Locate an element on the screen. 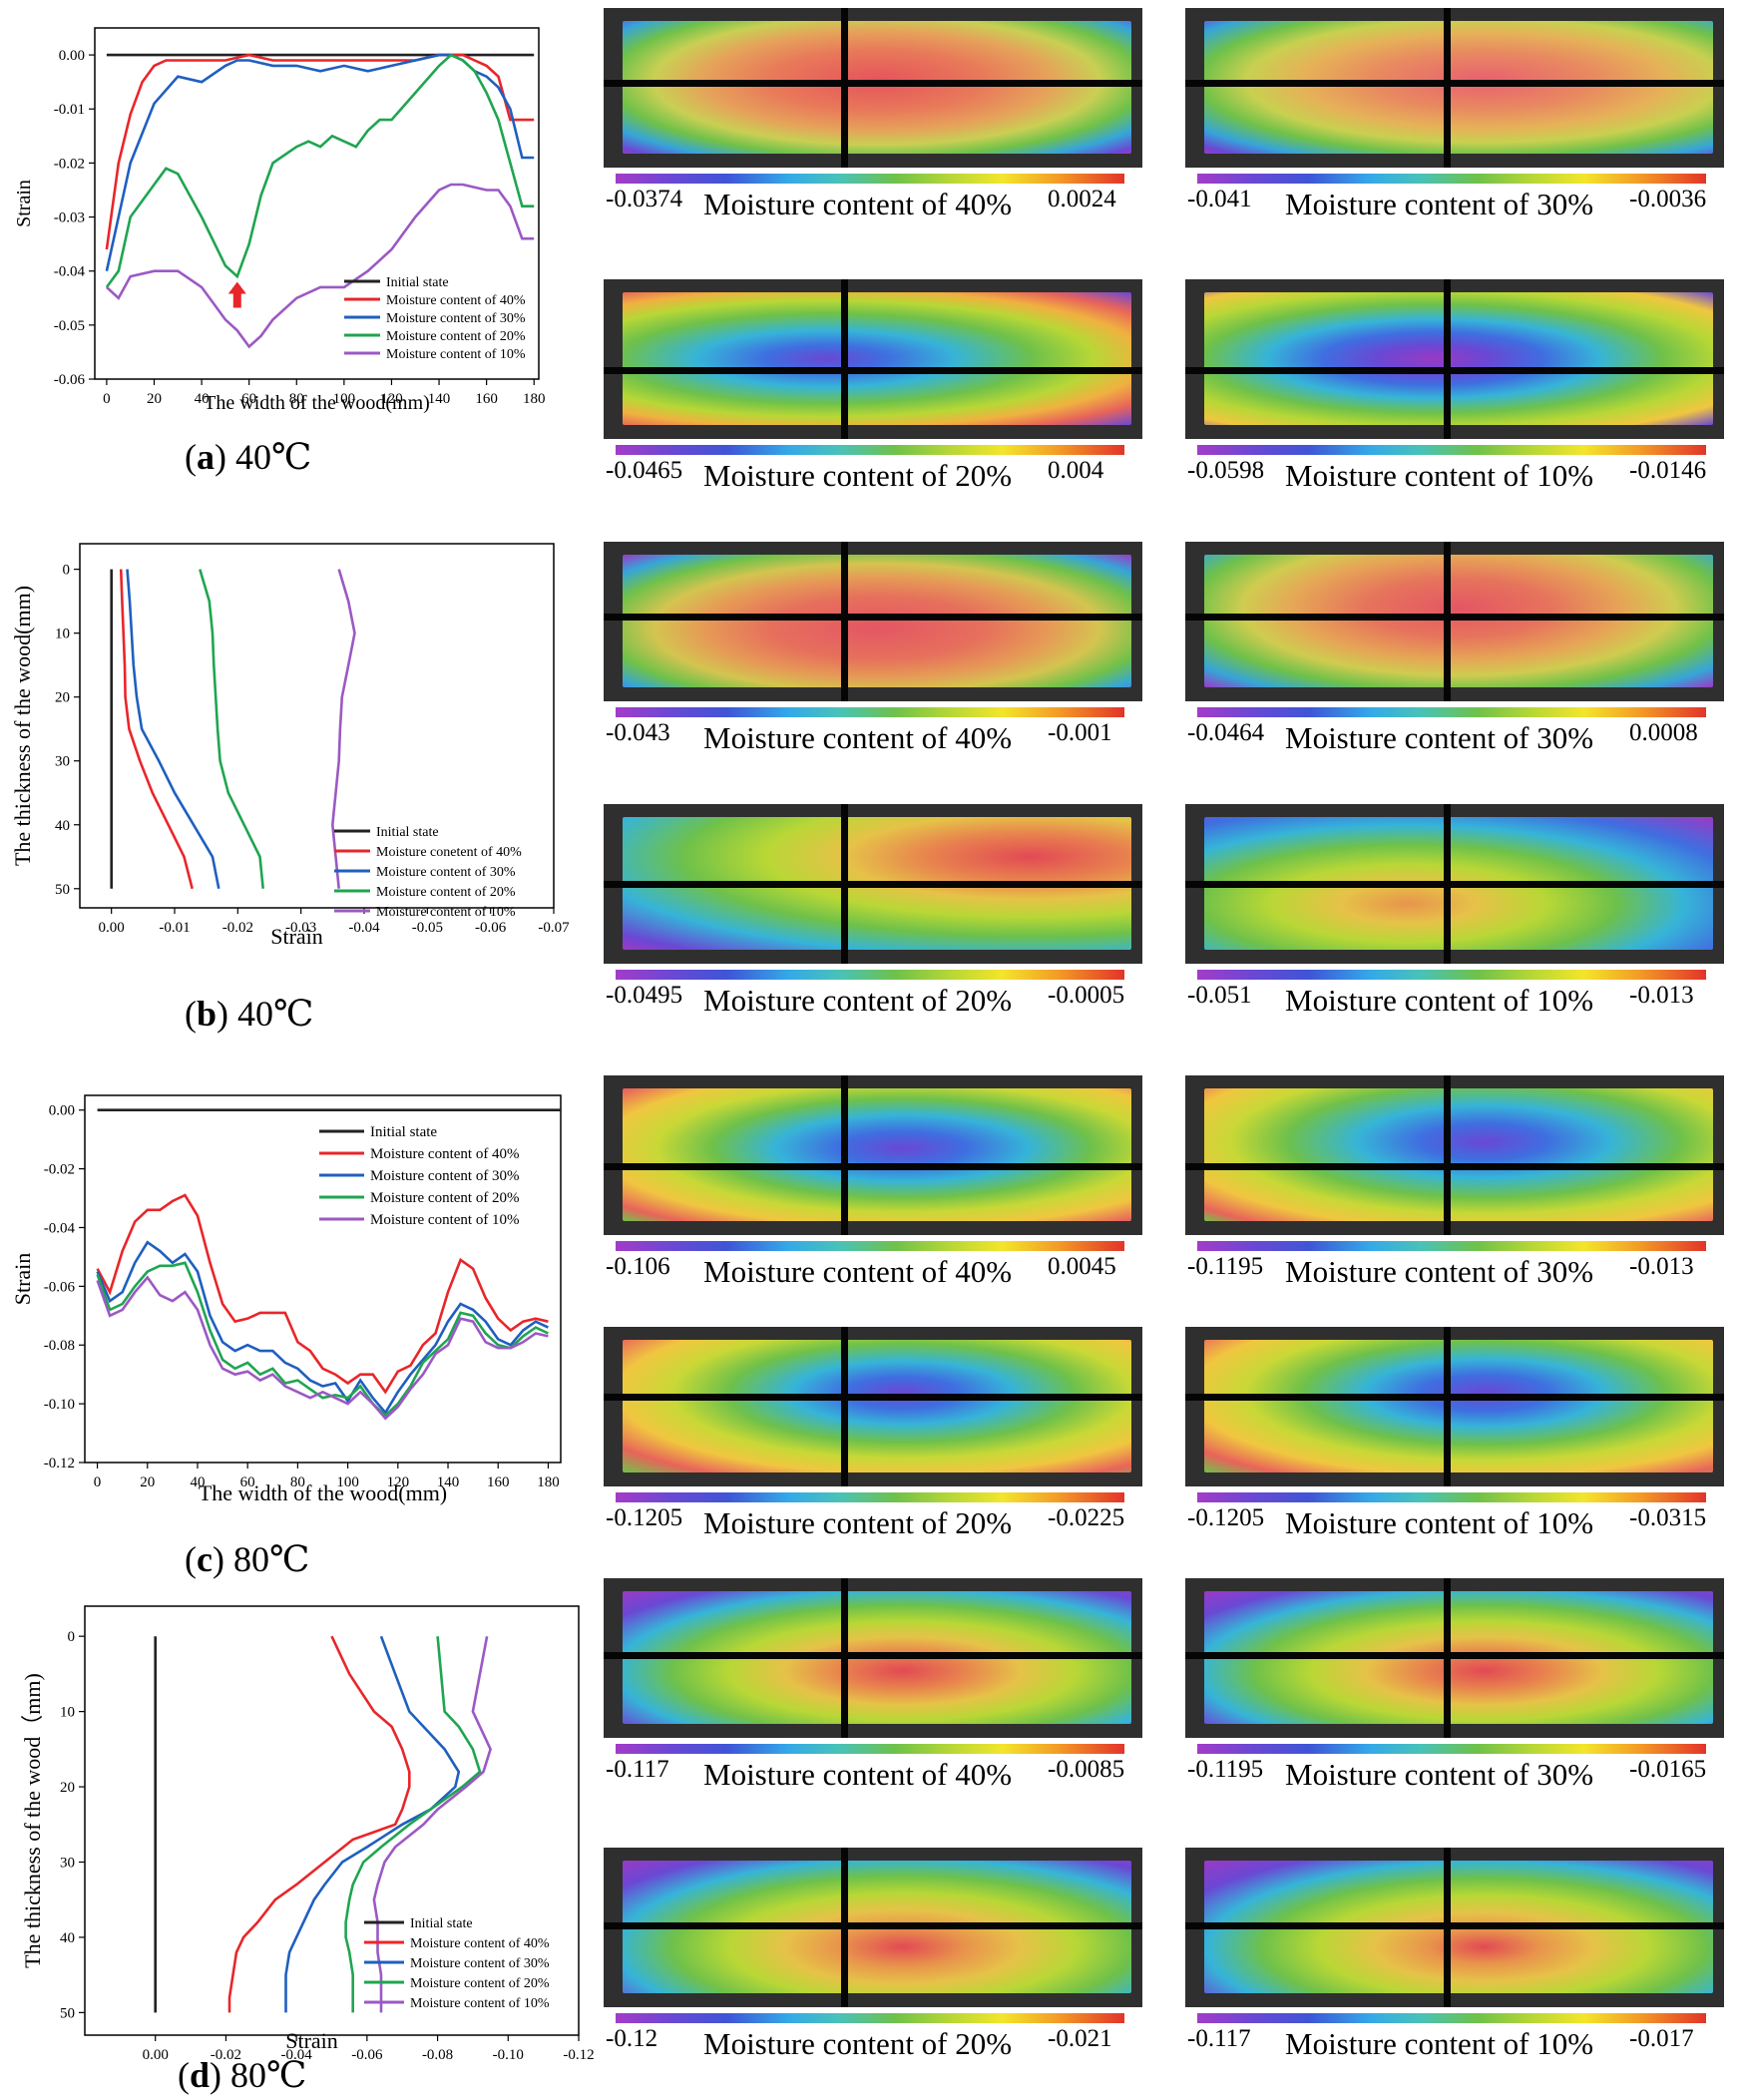 The image size is (1746, 2100). y-tick-label: -0.10 is located at coordinates (59, 1405).